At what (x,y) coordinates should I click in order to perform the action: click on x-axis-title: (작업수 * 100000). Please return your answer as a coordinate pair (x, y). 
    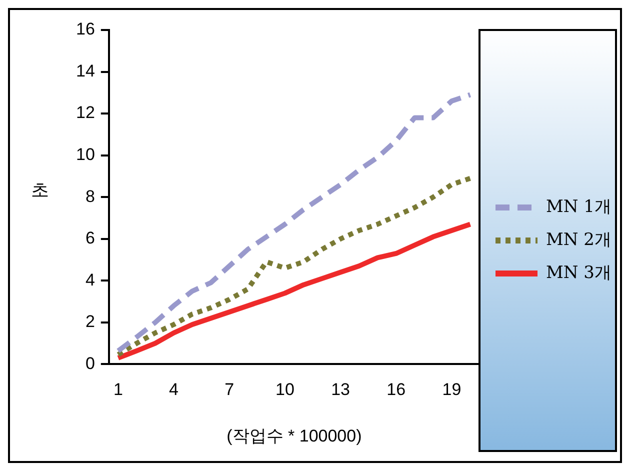
    Looking at the image, I should click on (294, 436).